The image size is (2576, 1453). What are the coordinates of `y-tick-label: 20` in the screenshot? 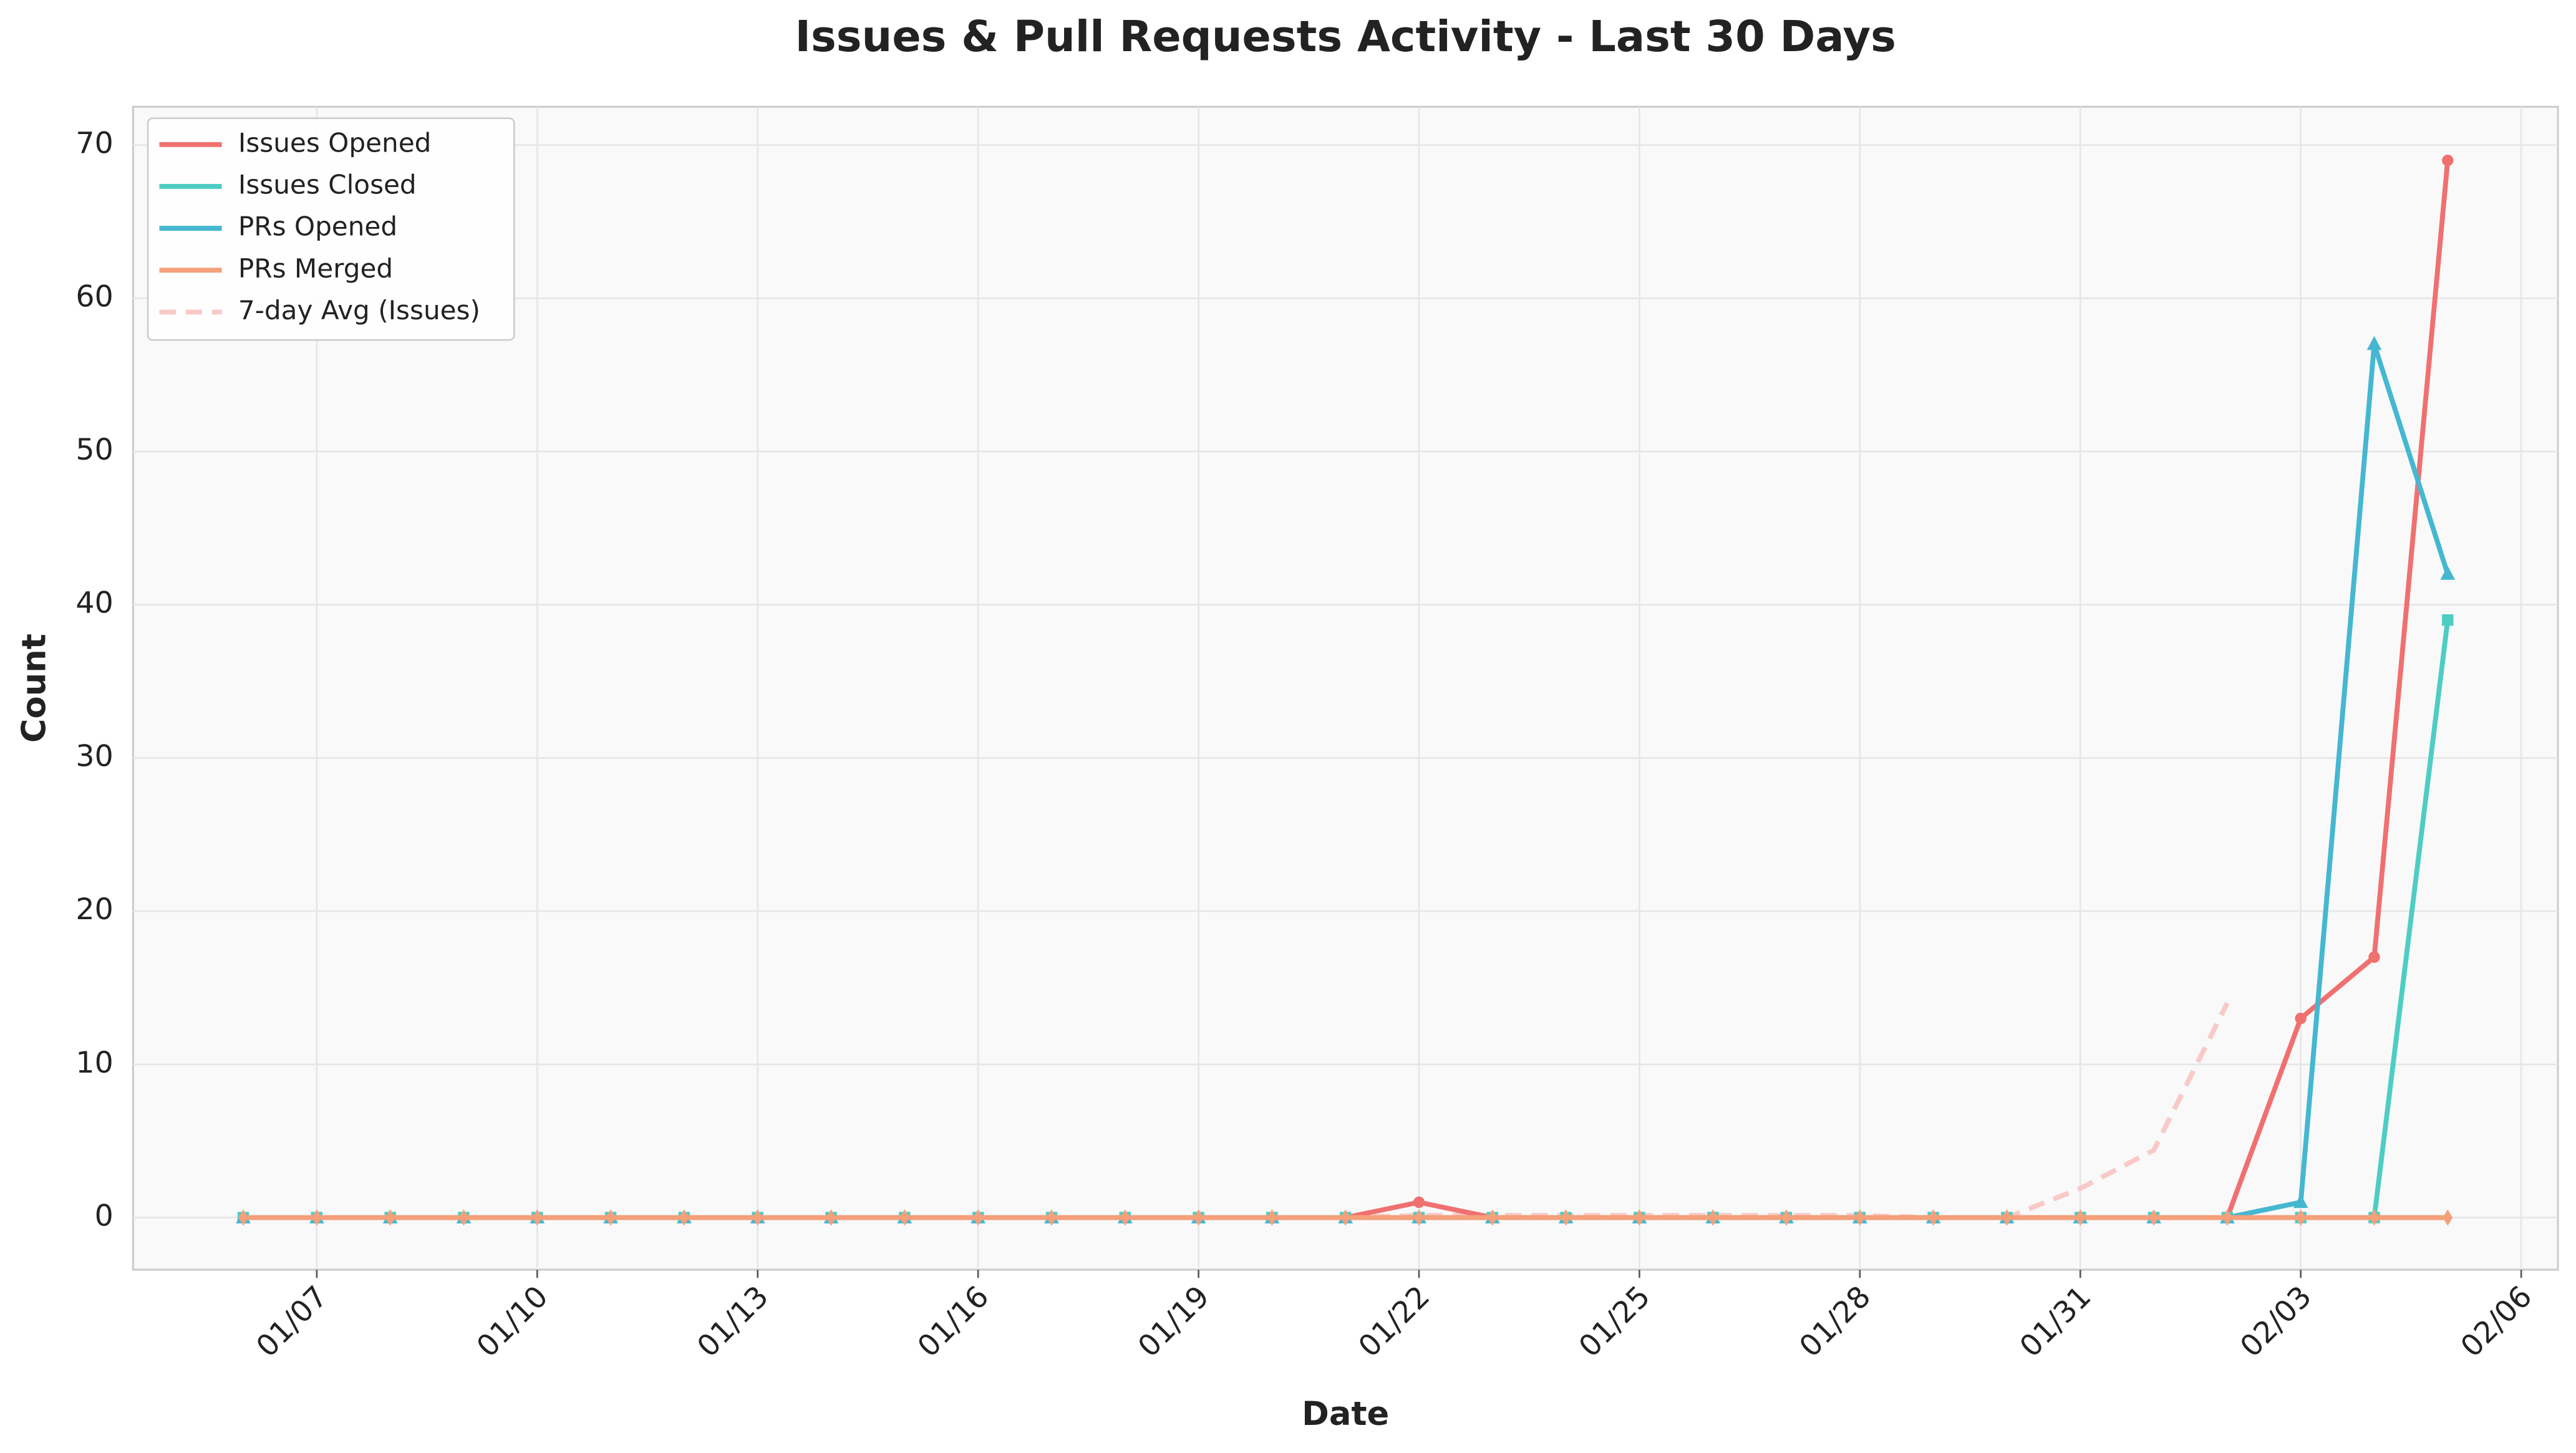 It's located at (94, 909).